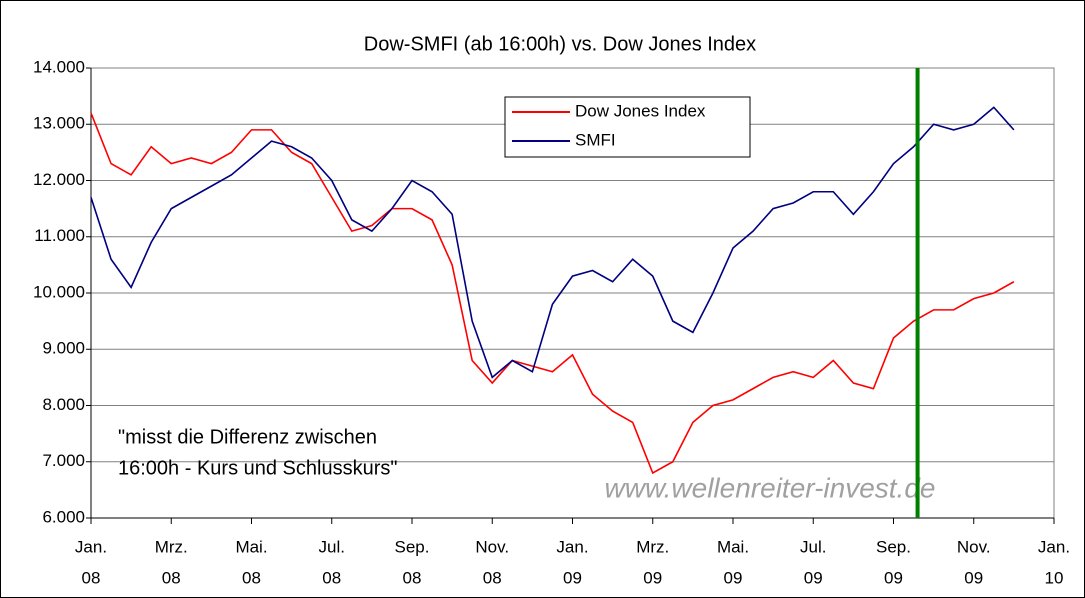 This screenshot has width=1085, height=598. I want to click on y-tick-label: 7.000, so click(63, 460).